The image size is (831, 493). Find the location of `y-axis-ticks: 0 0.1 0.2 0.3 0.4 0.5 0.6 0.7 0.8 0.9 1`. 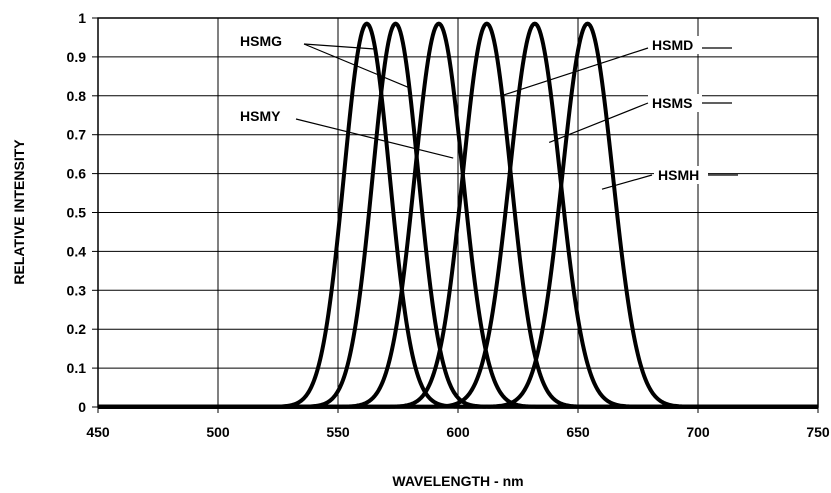

y-axis-ticks: 0 0.1 0.2 0.3 0.4 0.5 0.6 0.7 0.8 0.9 1 is located at coordinates (82, 212).